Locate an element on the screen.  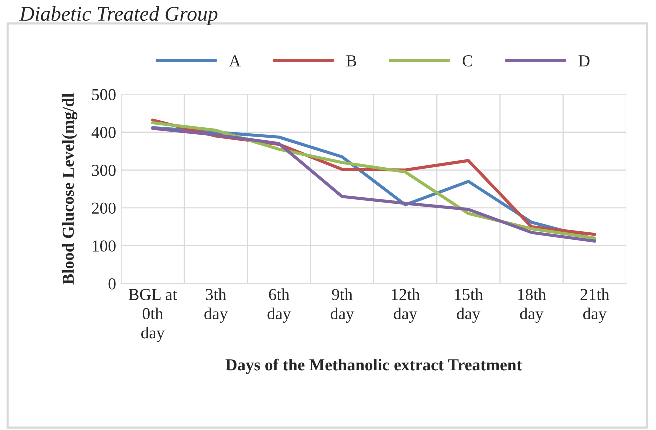
y-tick-label: 300 is located at coordinates (104, 170).